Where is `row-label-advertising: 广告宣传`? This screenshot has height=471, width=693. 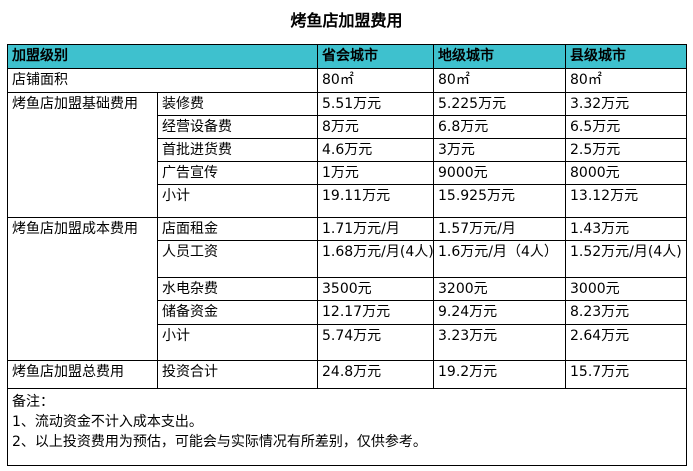 row-label-advertising: 广告宣传 is located at coordinates (237, 173).